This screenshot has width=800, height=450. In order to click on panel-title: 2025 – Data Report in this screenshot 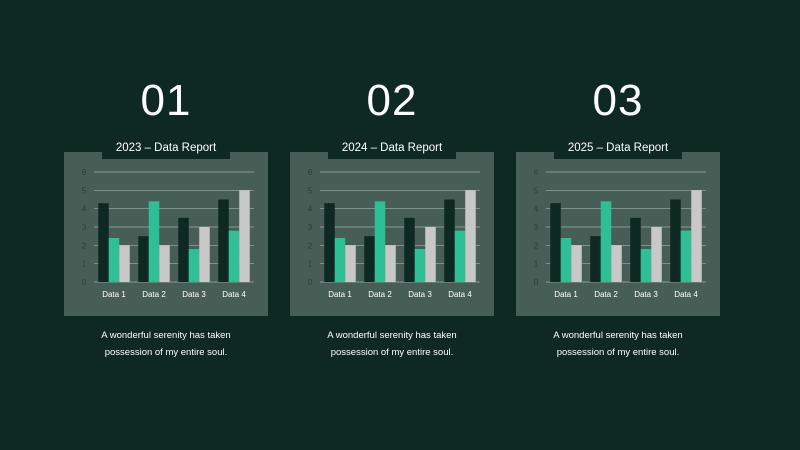, I will do `click(618, 149)`.